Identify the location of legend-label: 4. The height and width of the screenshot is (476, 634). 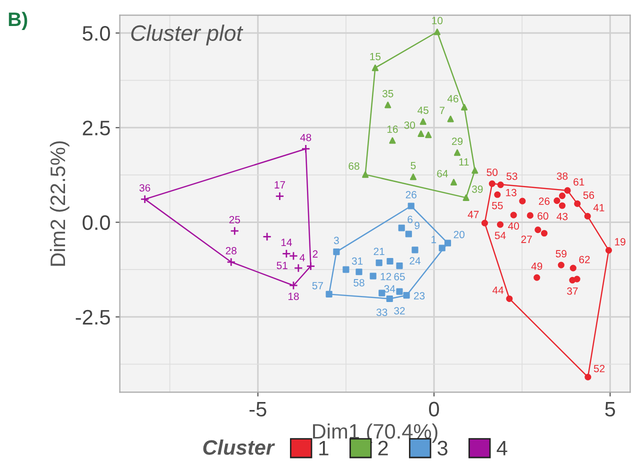
(502, 448).